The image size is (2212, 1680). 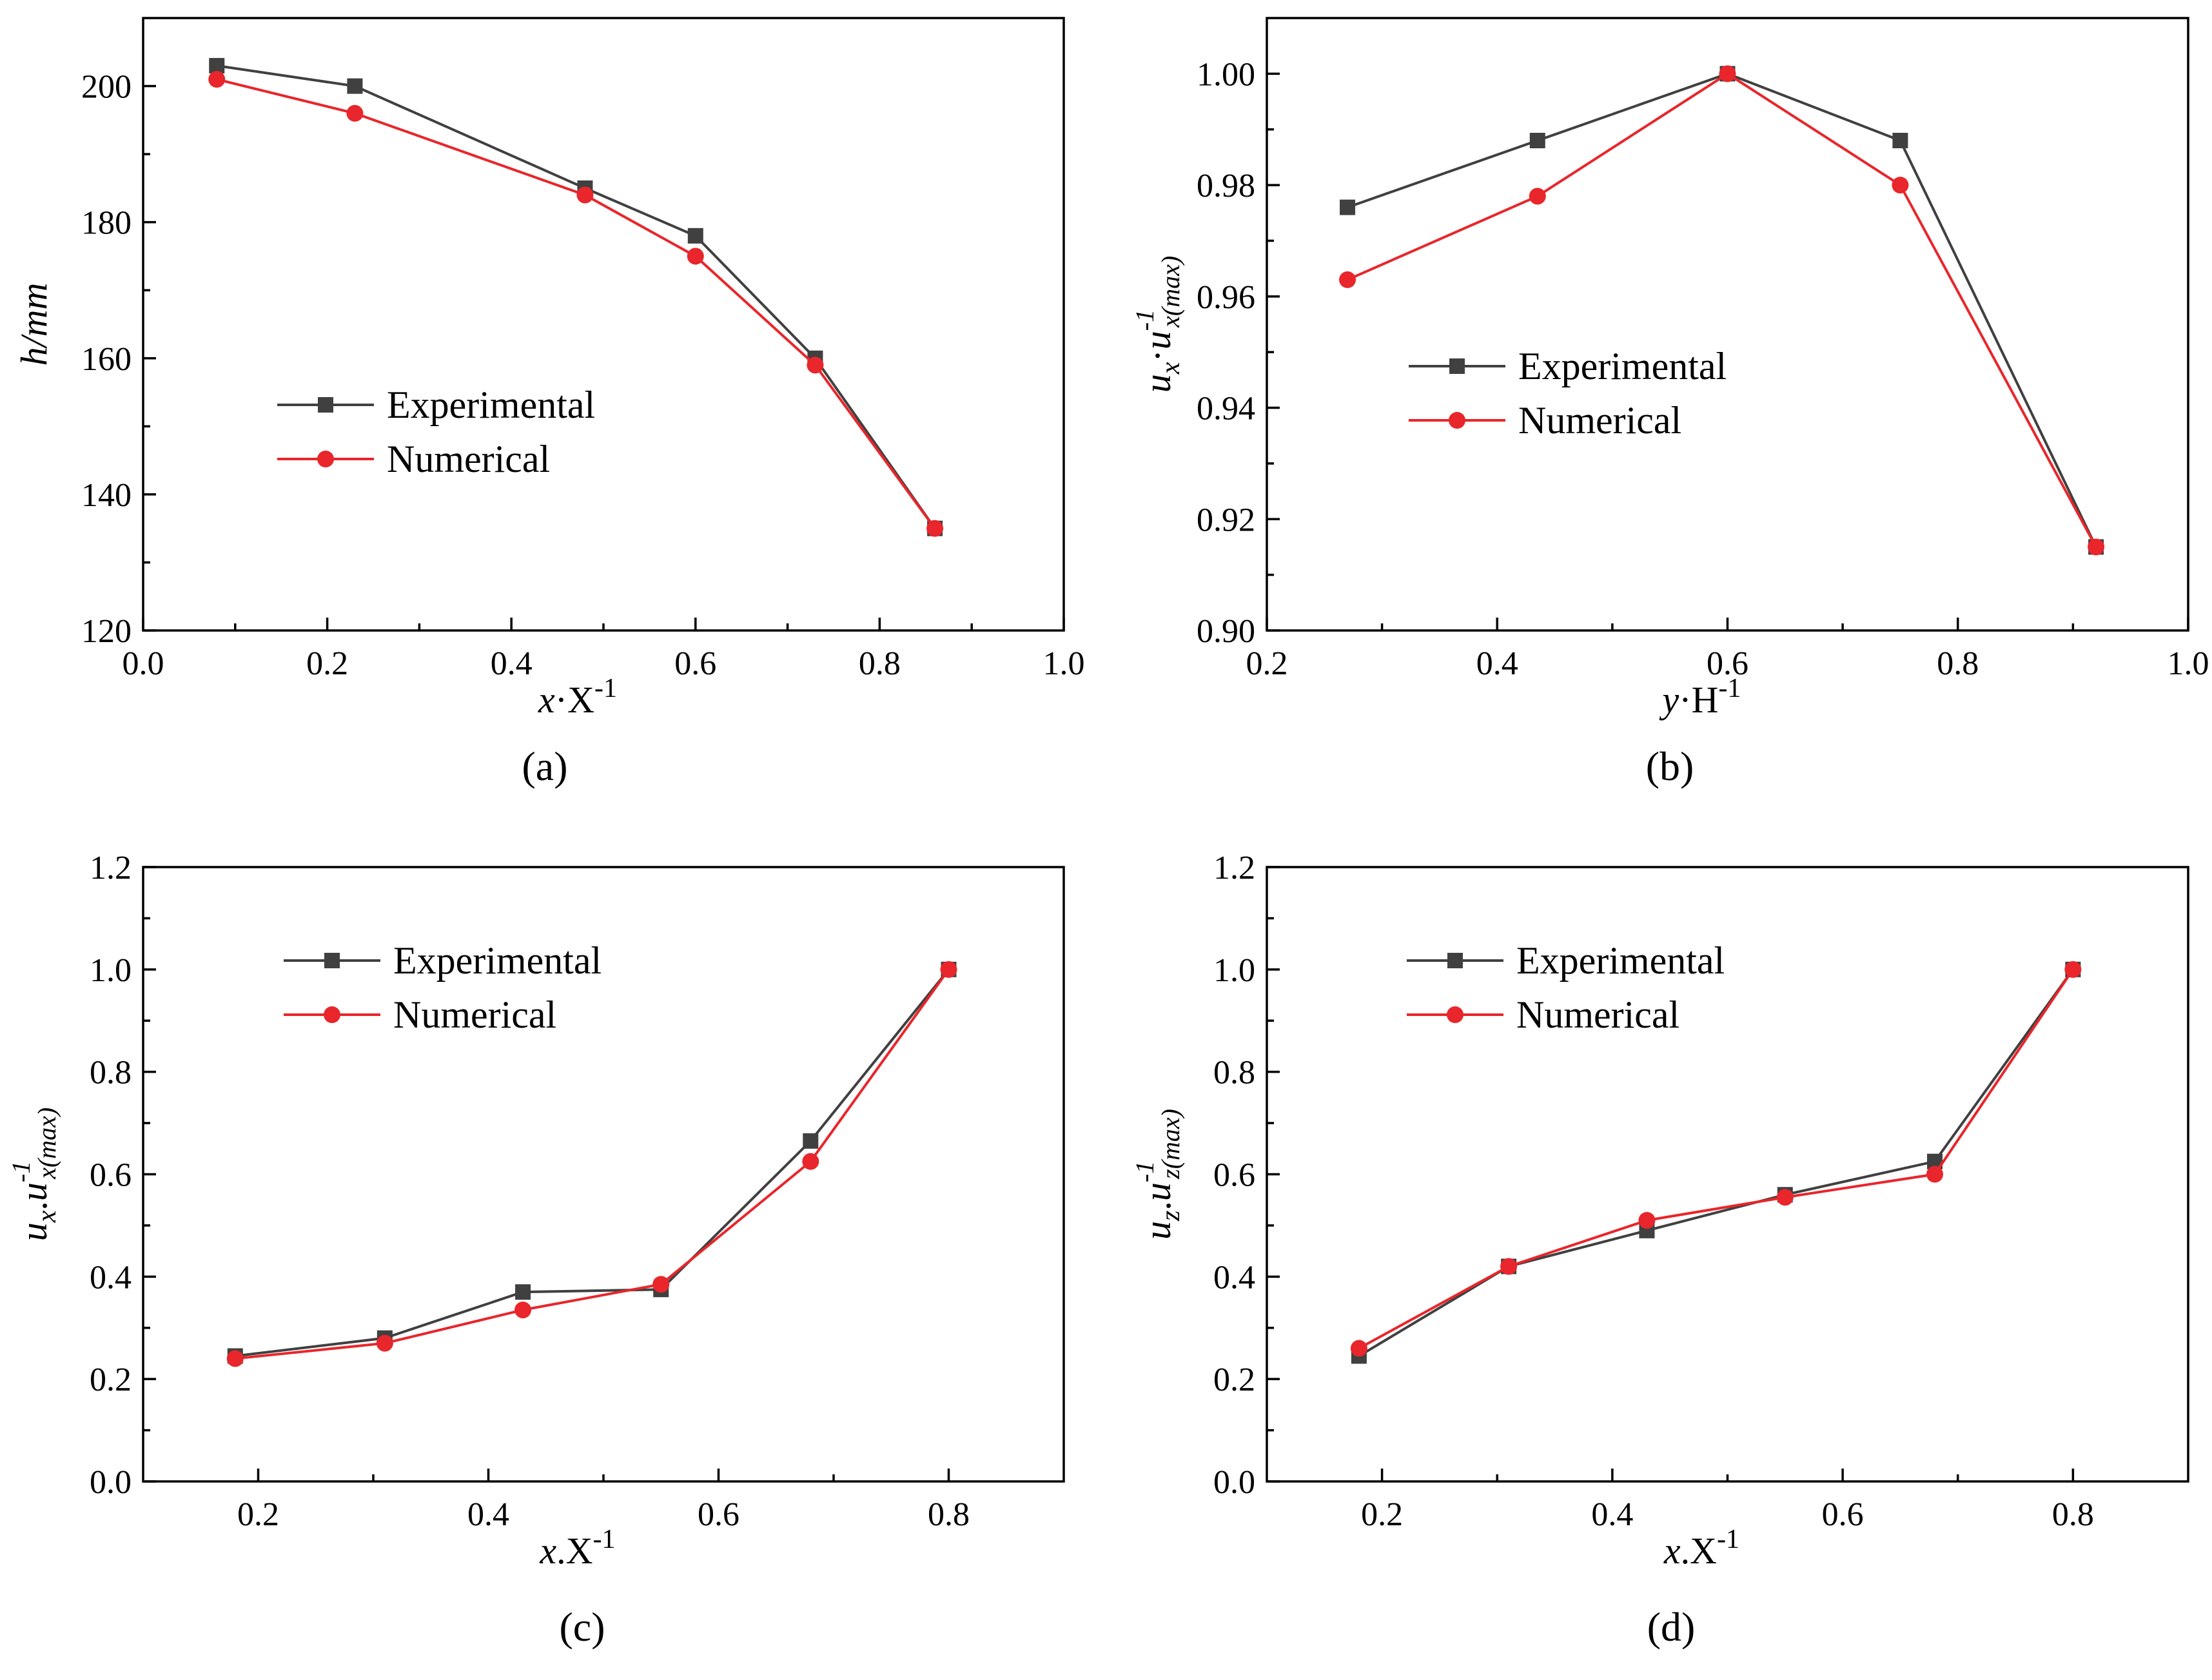 What do you see at coordinates (1158, 1174) in the screenshot?
I see `y-axis-label: uz.u-1z(max)` at bounding box center [1158, 1174].